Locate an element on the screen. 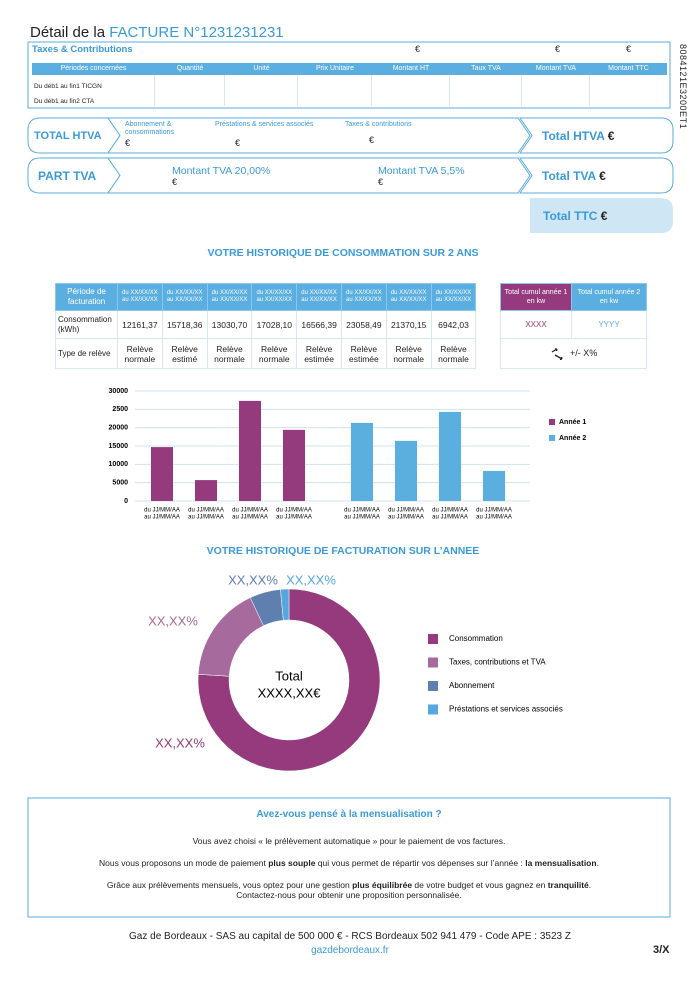 The height and width of the screenshot is (990, 700). table-cell: 17028,10 is located at coordinates (274, 324).